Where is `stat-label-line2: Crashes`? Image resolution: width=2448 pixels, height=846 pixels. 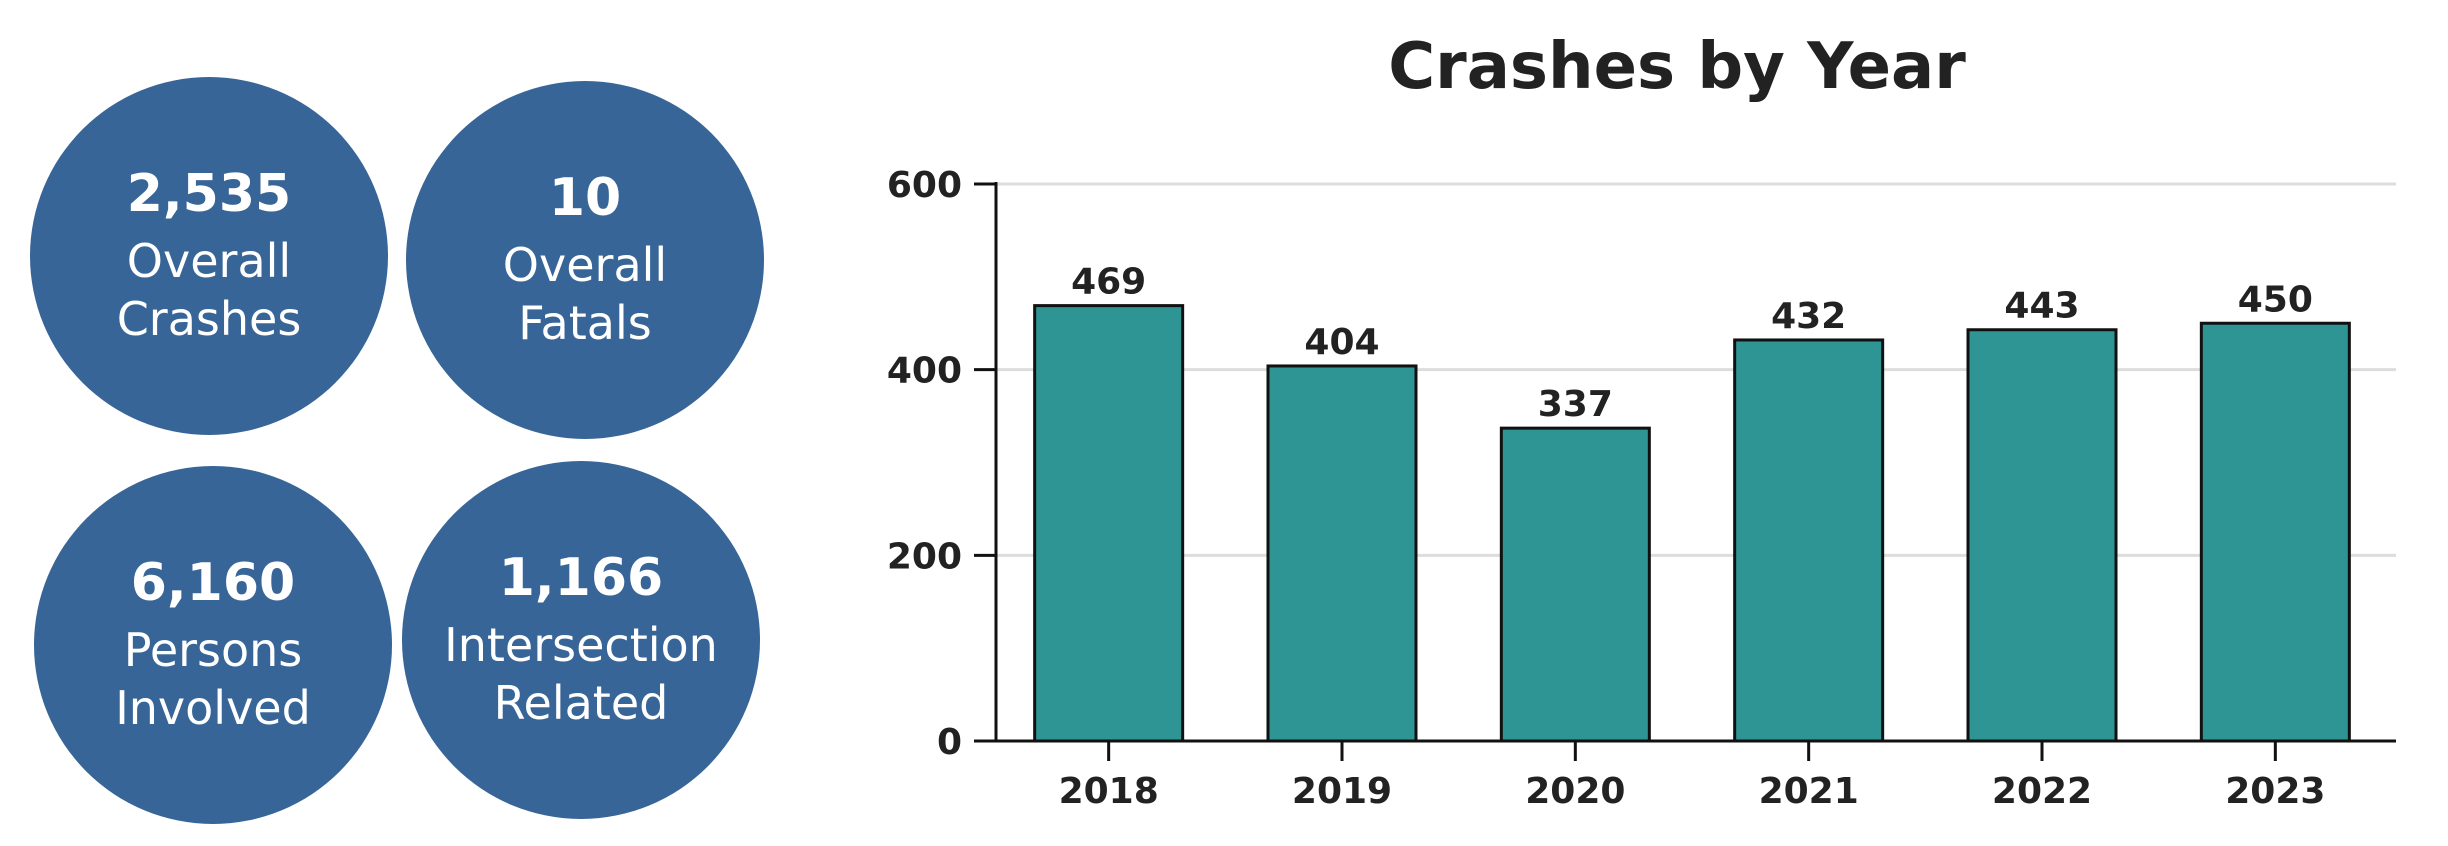 stat-label-line2: Crashes is located at coordinates (209, 319).